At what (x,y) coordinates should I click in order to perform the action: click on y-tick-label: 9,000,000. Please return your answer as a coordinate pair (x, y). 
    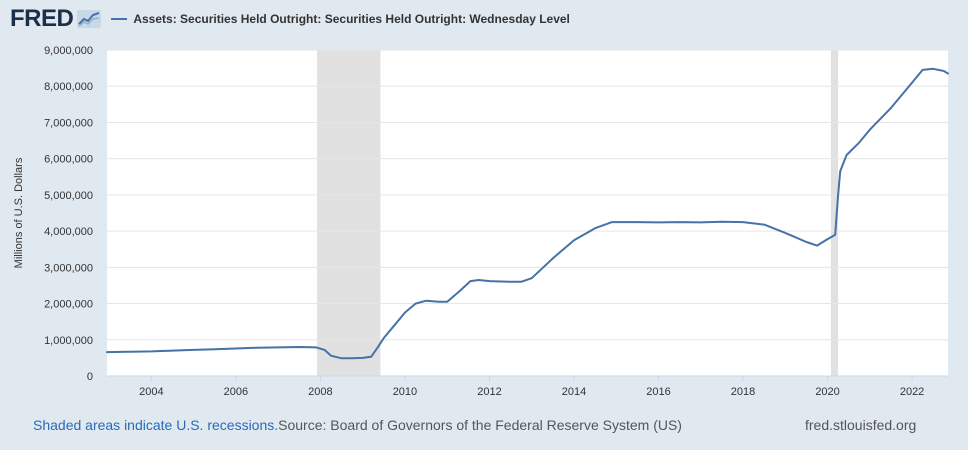
    Looking at the image, I should click on (68, 51).